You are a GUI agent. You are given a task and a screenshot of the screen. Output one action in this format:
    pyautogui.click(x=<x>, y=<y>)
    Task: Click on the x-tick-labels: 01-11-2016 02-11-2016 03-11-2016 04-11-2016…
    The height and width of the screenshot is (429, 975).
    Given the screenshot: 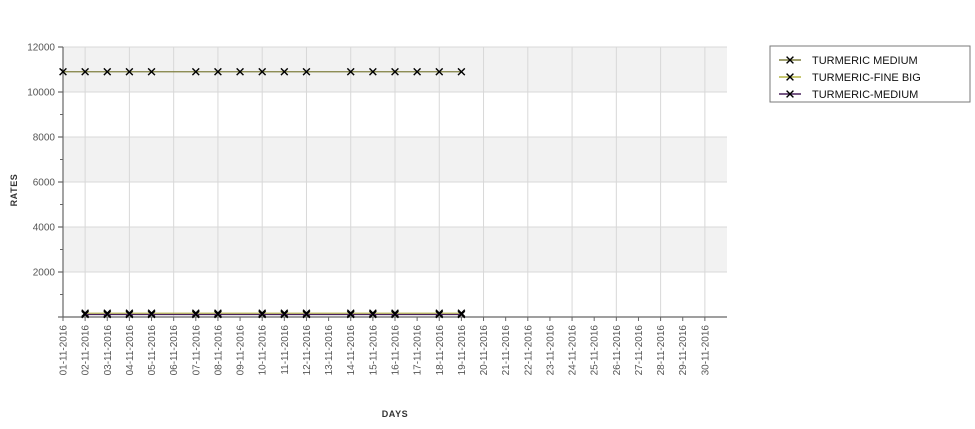 What is the action you would take?
    pyautogui.click(x=385, y=350)
    